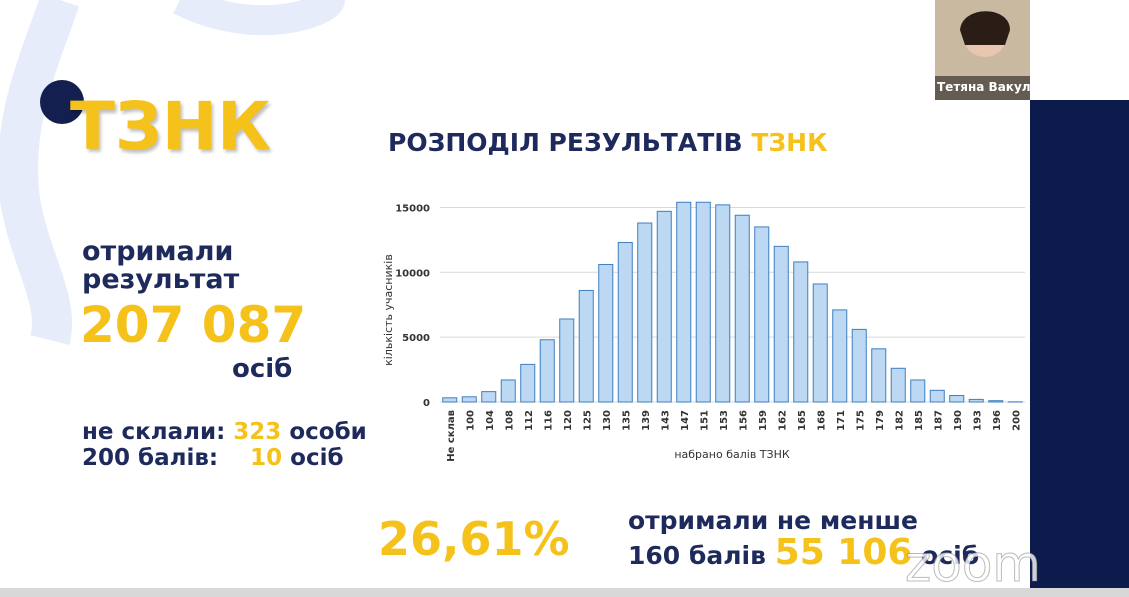 This screenshot has width=1129, height=597. Describe the element at coordinates (474, 539) in the screenshot. I see `percent: 26,61%` at that location.